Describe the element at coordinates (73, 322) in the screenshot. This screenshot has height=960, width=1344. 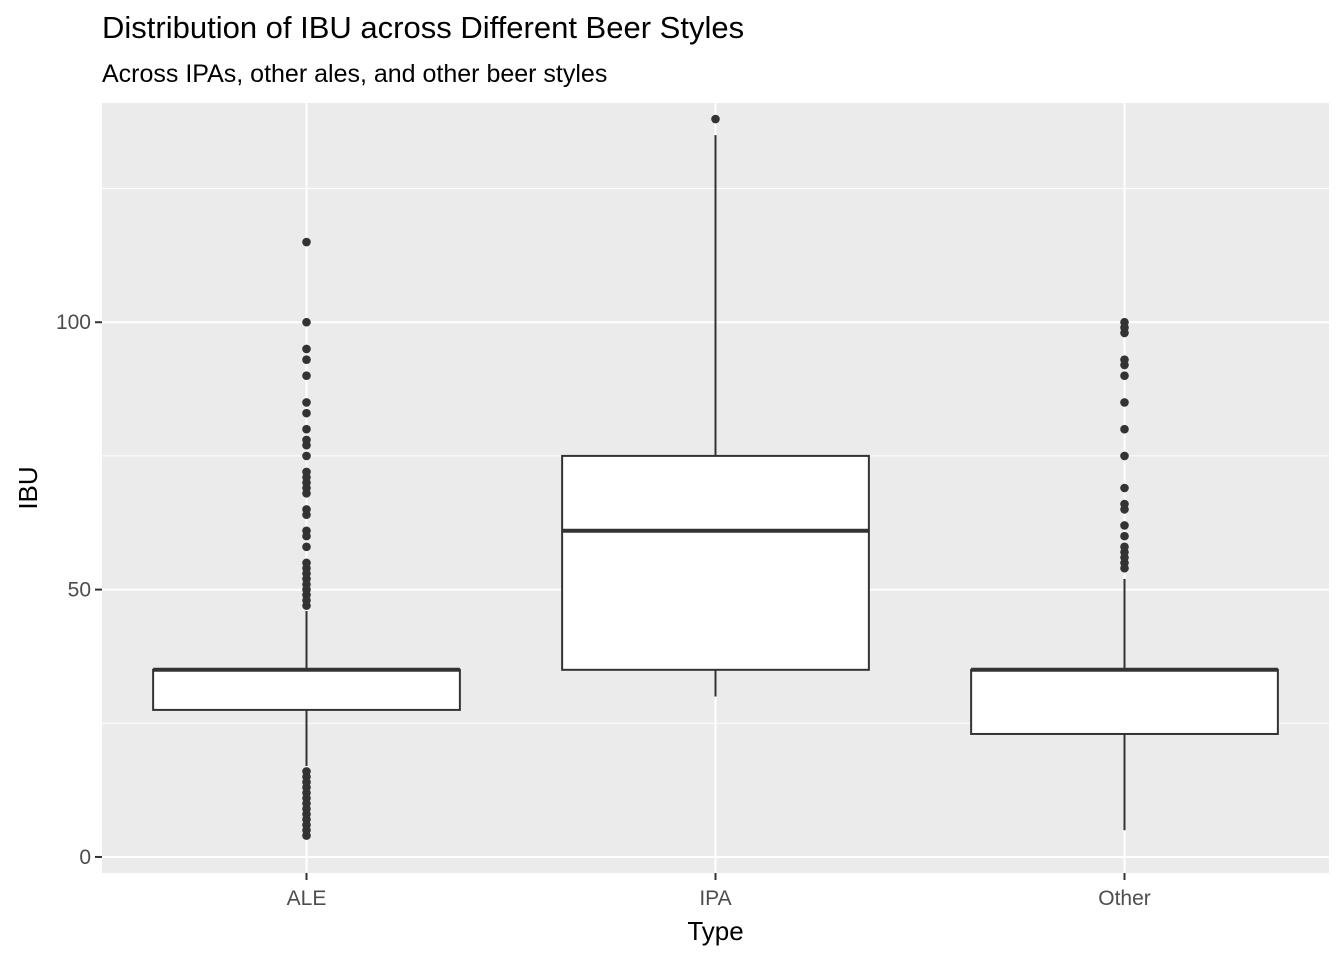
I see `y-tick-label: 100` at that location.